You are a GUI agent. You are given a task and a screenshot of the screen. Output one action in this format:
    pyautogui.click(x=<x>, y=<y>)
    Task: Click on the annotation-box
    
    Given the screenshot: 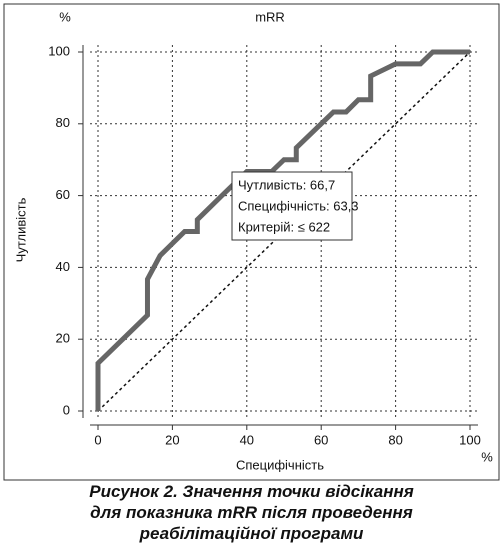 What is the action you would take?
    pyautogui.click(x=292, y=206)
    